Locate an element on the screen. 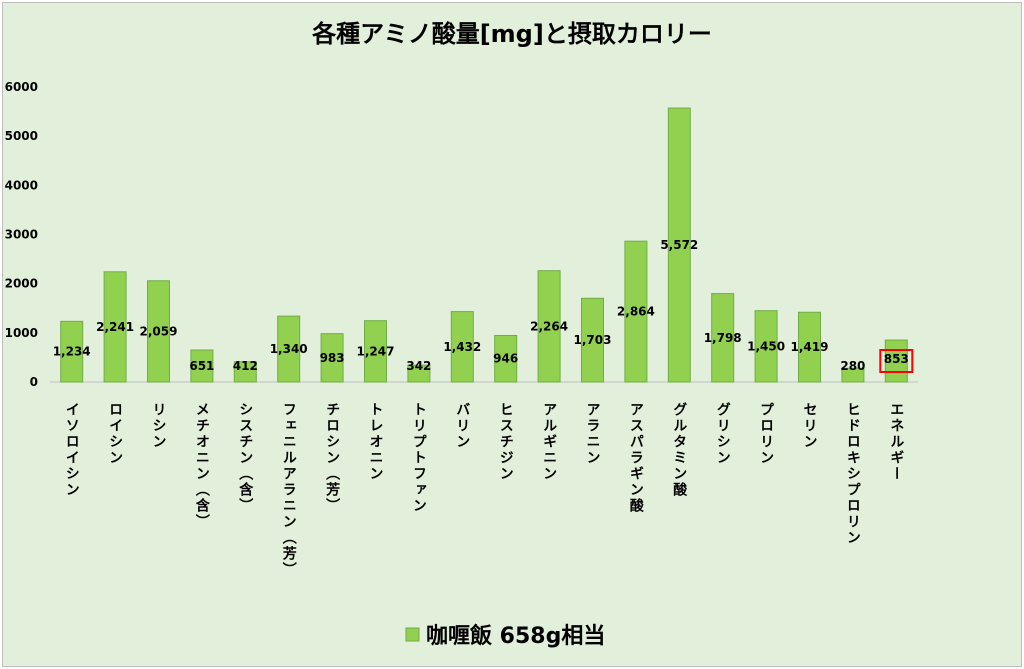  data-label: 1,798 is located at coordinates (723, 338).